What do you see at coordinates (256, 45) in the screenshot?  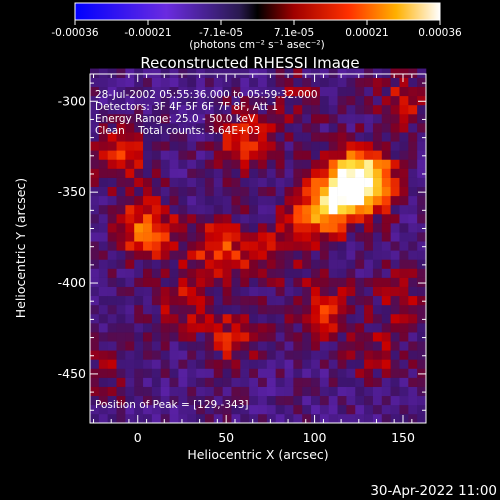 I see `colorbar-unit-label: (photons cm⁻² s⁻¹ asec⁻²)` at bounding box center [256, 45].